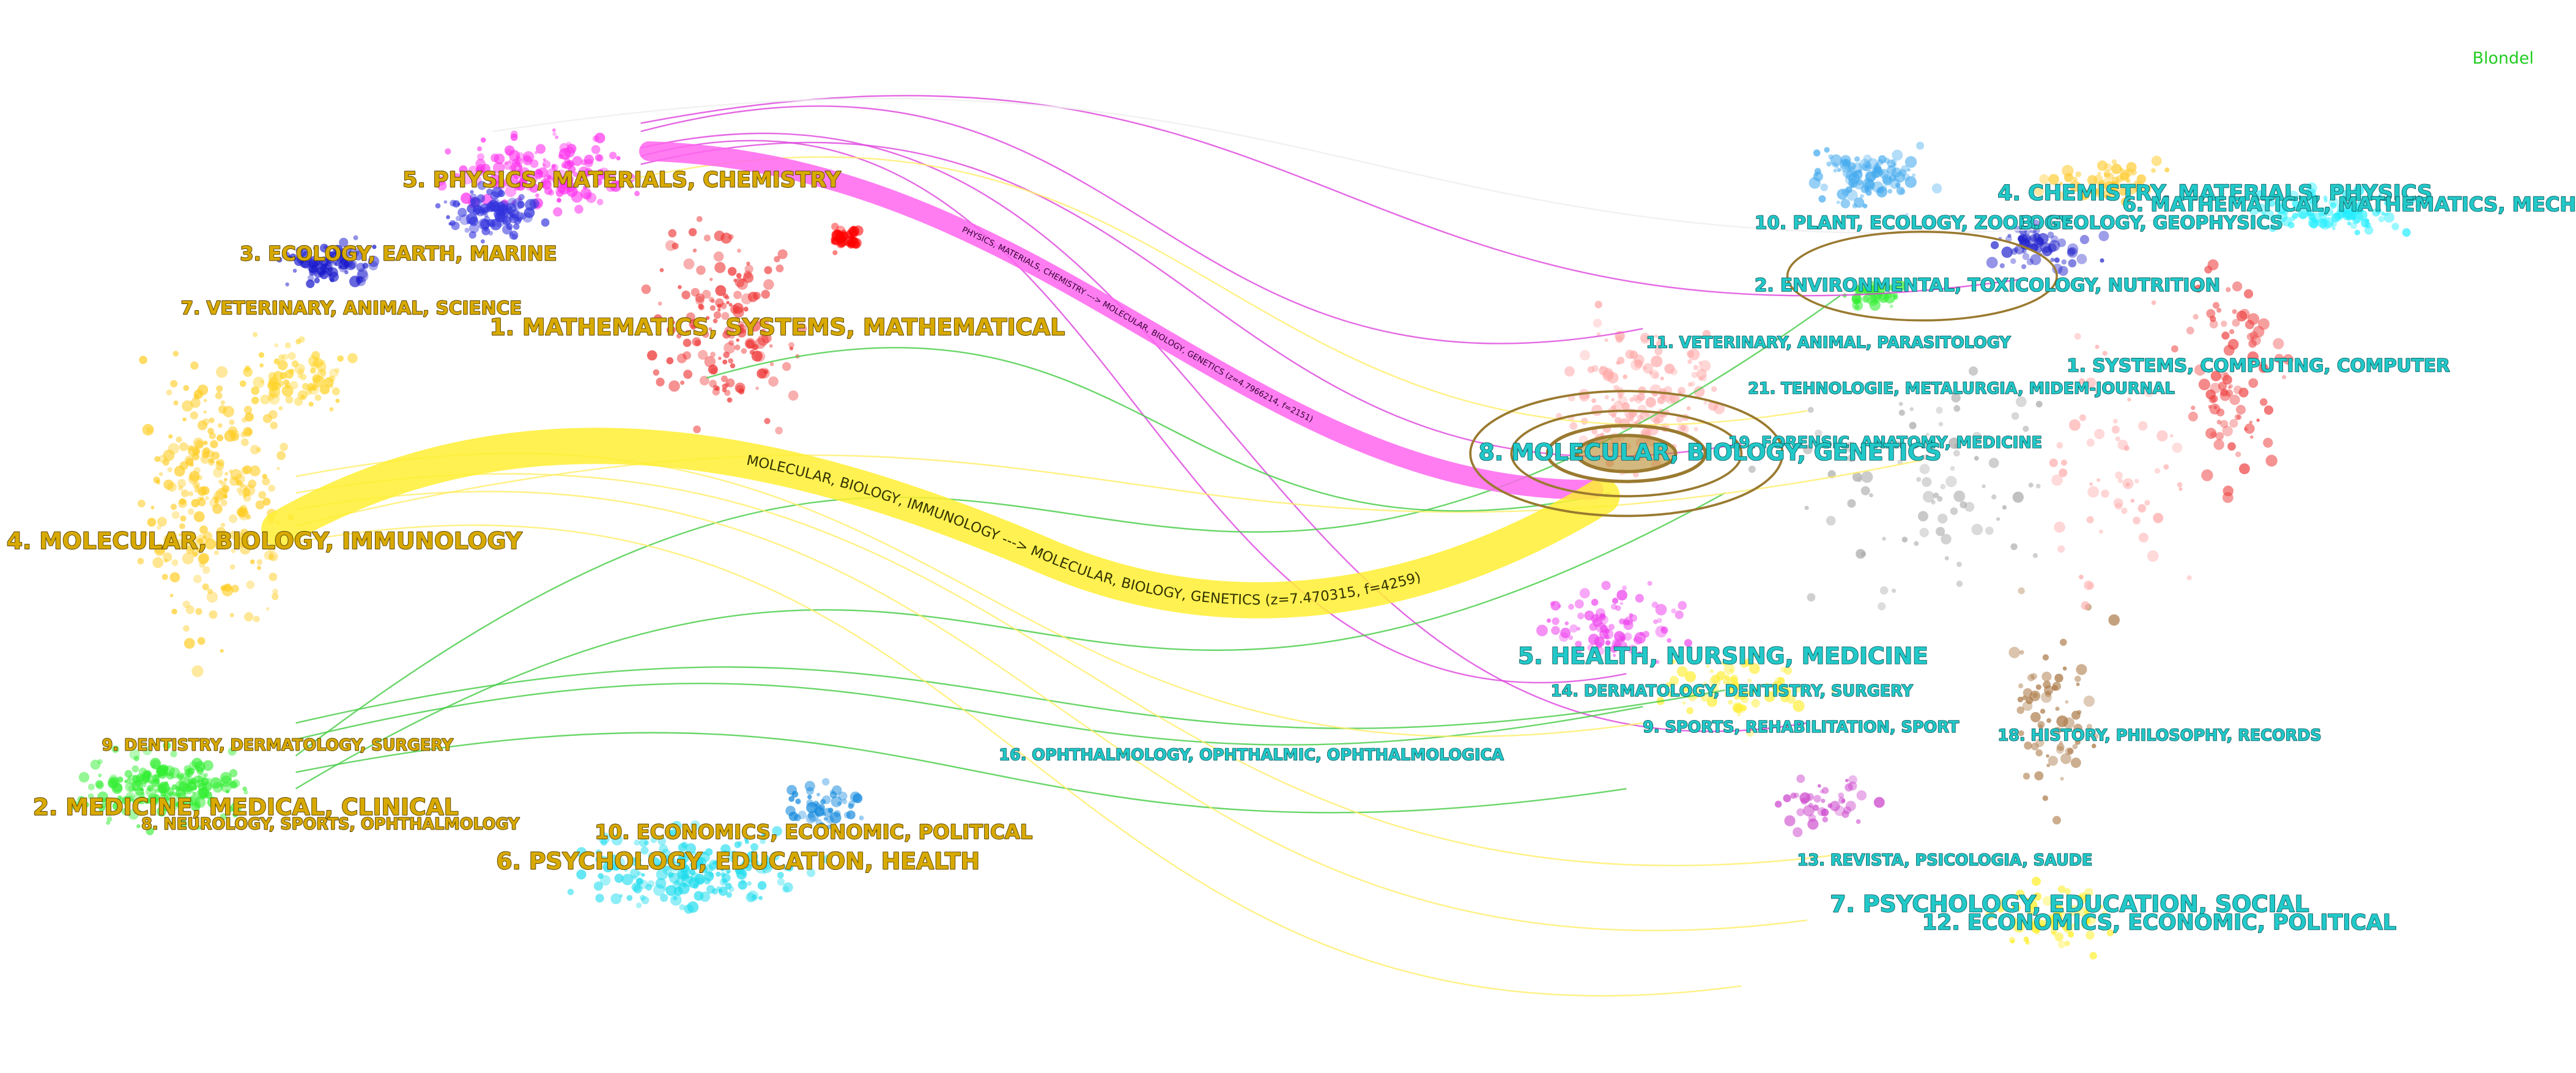  I want to click on citing-cluster-label: 9. DENTISTRY, DERMATOLOGY, SURGERY, so click(278, 745).